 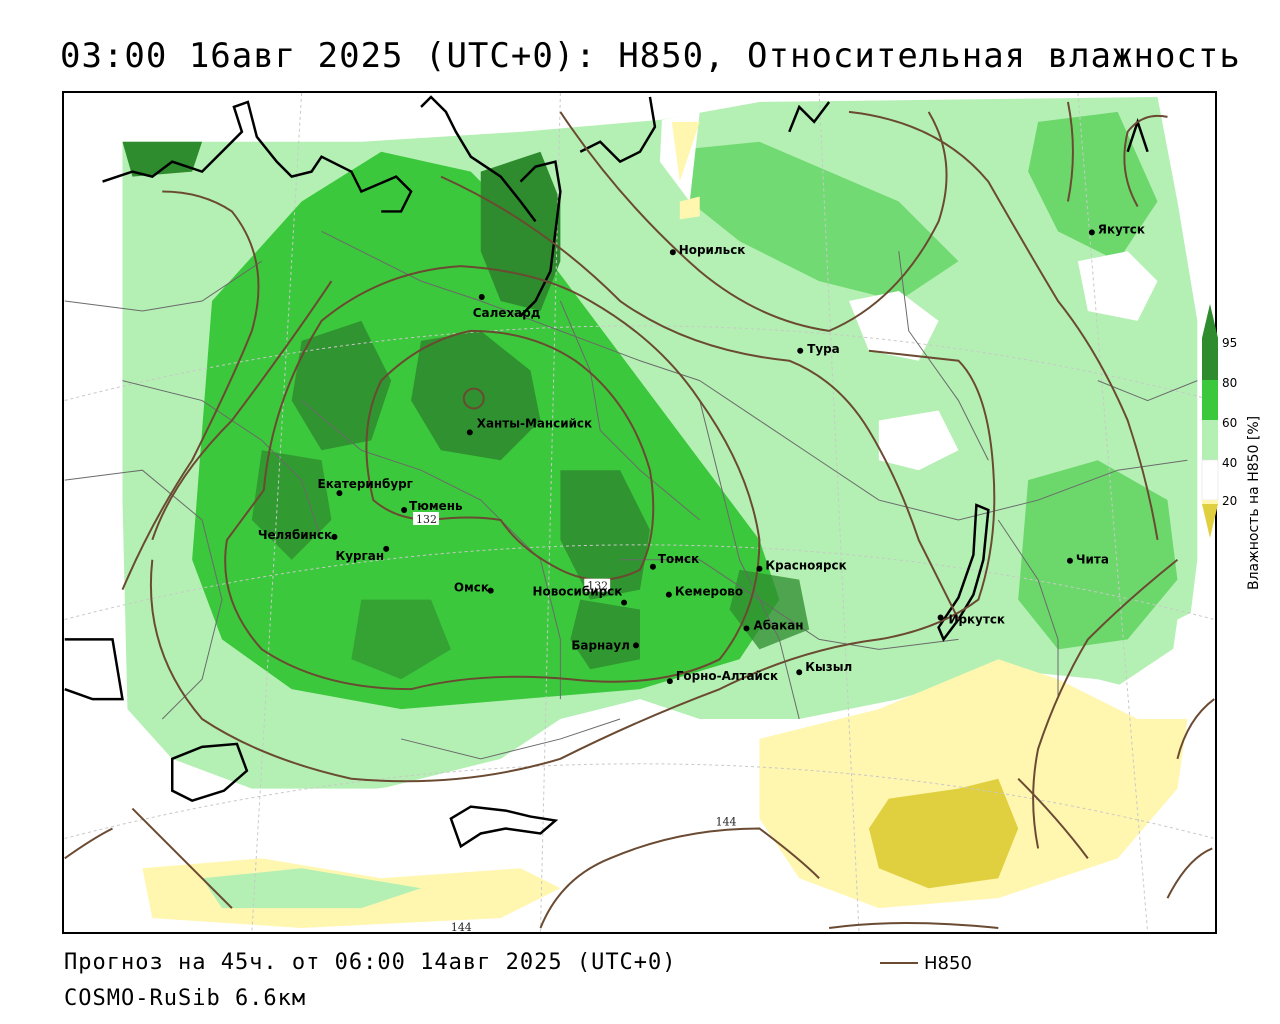 What do you see at coordinates (1230, 501) in the screenshot?
I see `colorbar-tick: 20` at bounding box center [1230, 501].